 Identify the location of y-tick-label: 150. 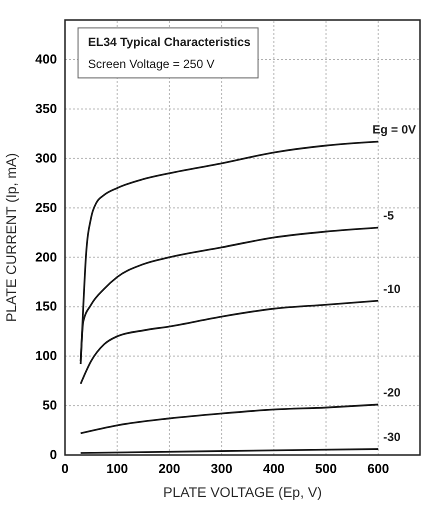
(46, 306).